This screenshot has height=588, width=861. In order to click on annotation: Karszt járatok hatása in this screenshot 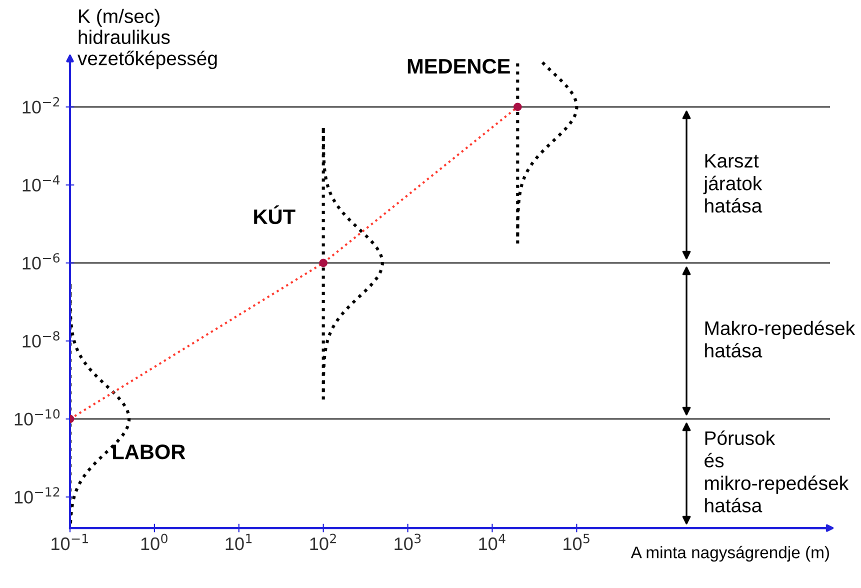, I will do `click(732, 183)`.